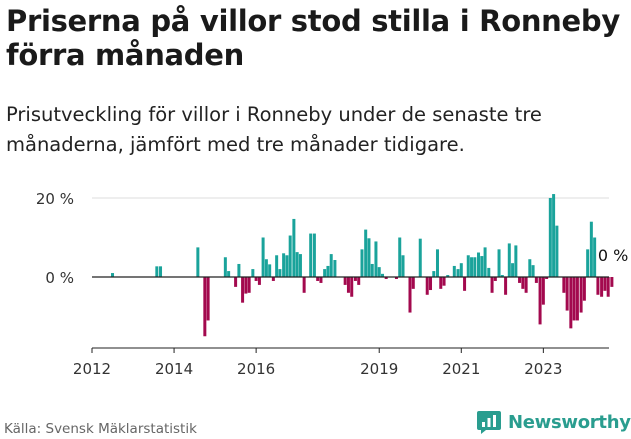  Describe the element at coordinates (461, 369) in the screenshot. I see `x-tick-label: 2021` at that location.